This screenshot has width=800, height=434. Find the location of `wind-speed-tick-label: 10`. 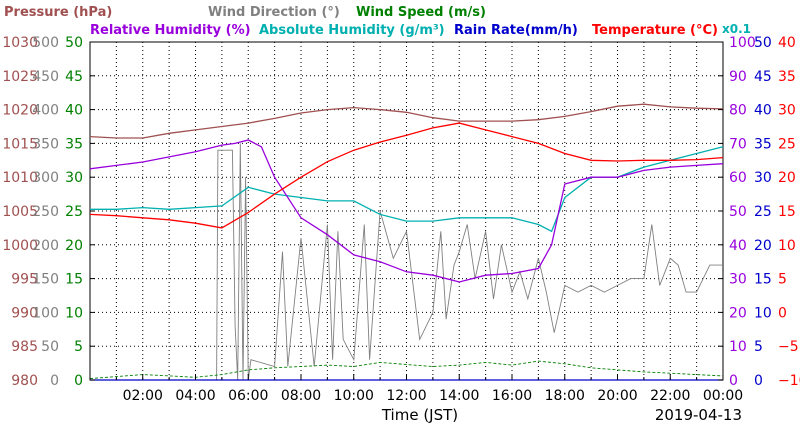

wind-speed-tick-label: 10 is located at coordinates (74, 313).